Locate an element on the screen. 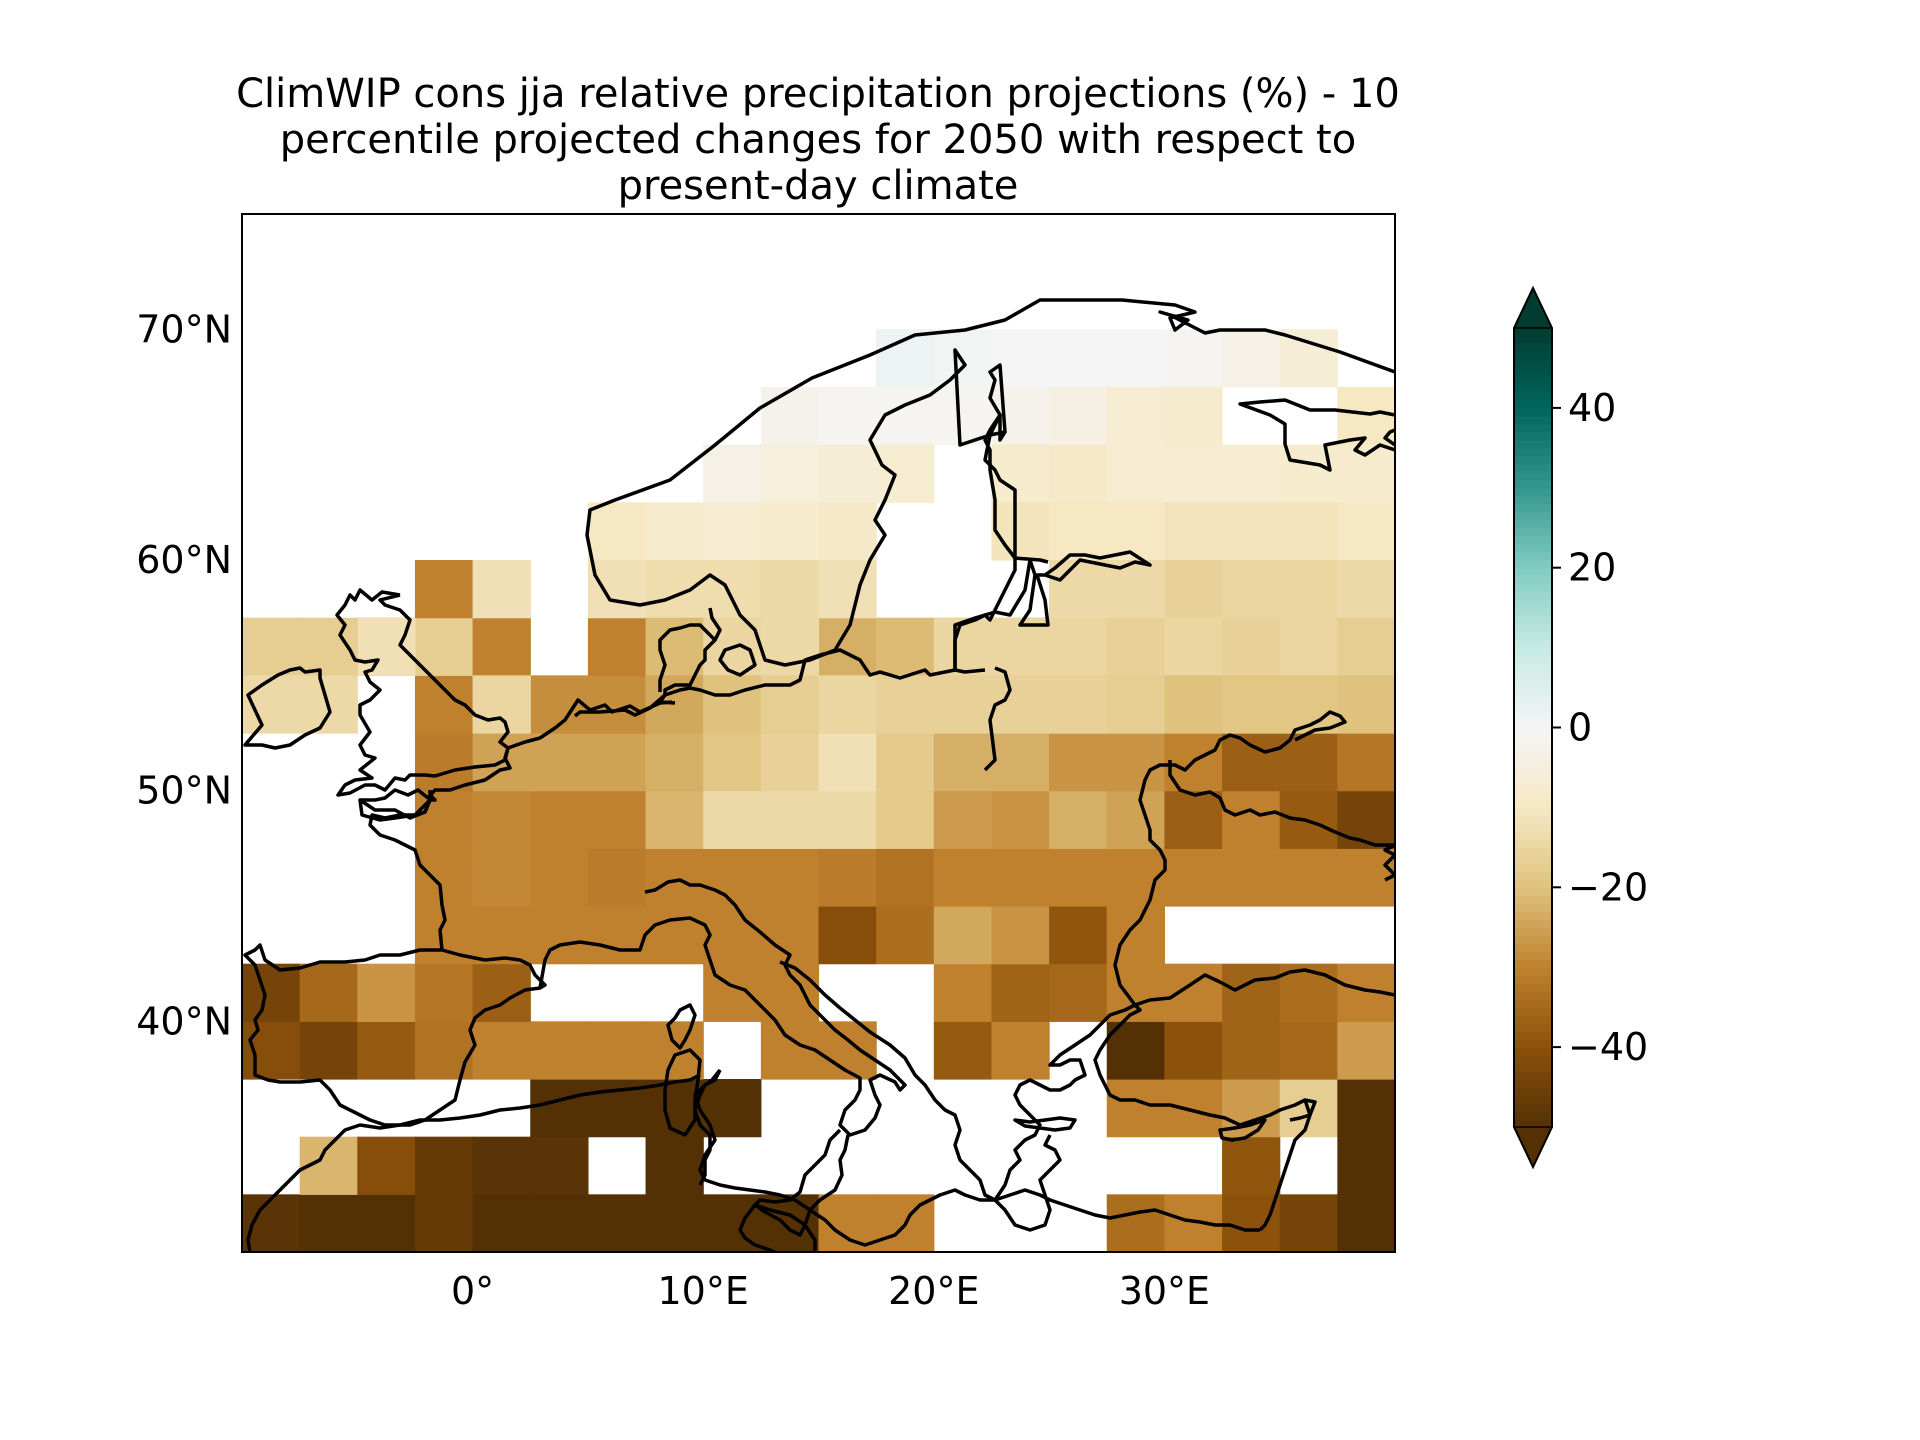 The height and width of the screenshot is (1440, 1920). colorbar-extend-min is located at coordinates (1533, 1147).